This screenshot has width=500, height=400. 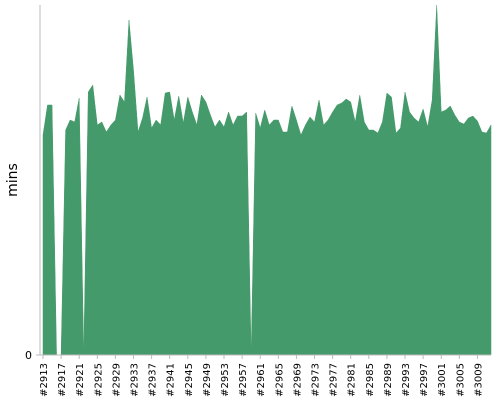 What do you see at coordinates (225, 380) in the screenshot?
I see `x-tick-label: #2953` at bounding box center [225, 380].